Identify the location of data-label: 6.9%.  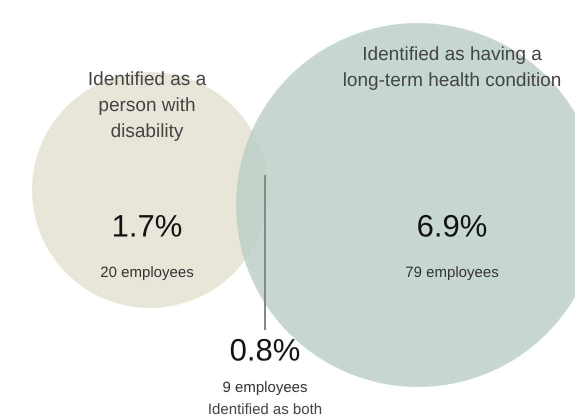
(452, 226).